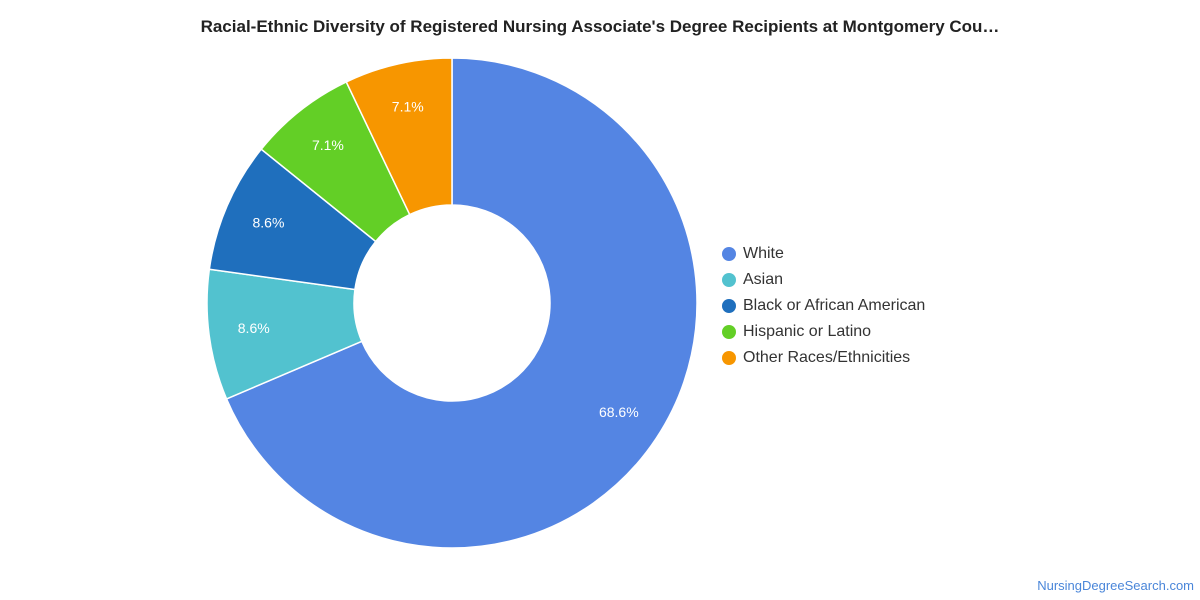 The image size is (1200, 600). Describe the element at coordinates (807, 331) in the screenshot. I see `legend-label: Hispanic or Latino` at that location.